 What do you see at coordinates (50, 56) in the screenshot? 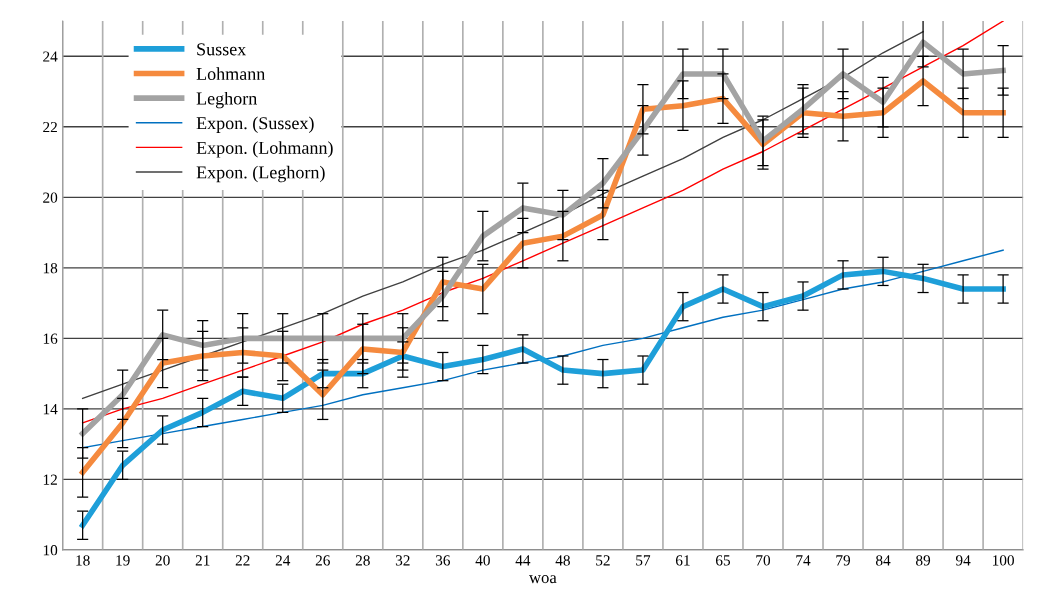
I see `y-tick-label: 24` at bounding box center [50, 56].